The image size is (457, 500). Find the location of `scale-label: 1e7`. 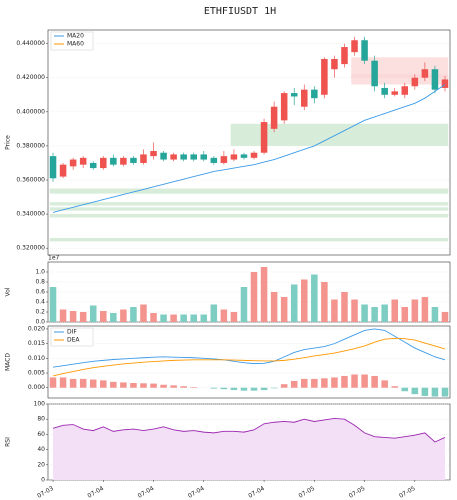

scale-label: 1e7 is located at coordinates (54, 258).